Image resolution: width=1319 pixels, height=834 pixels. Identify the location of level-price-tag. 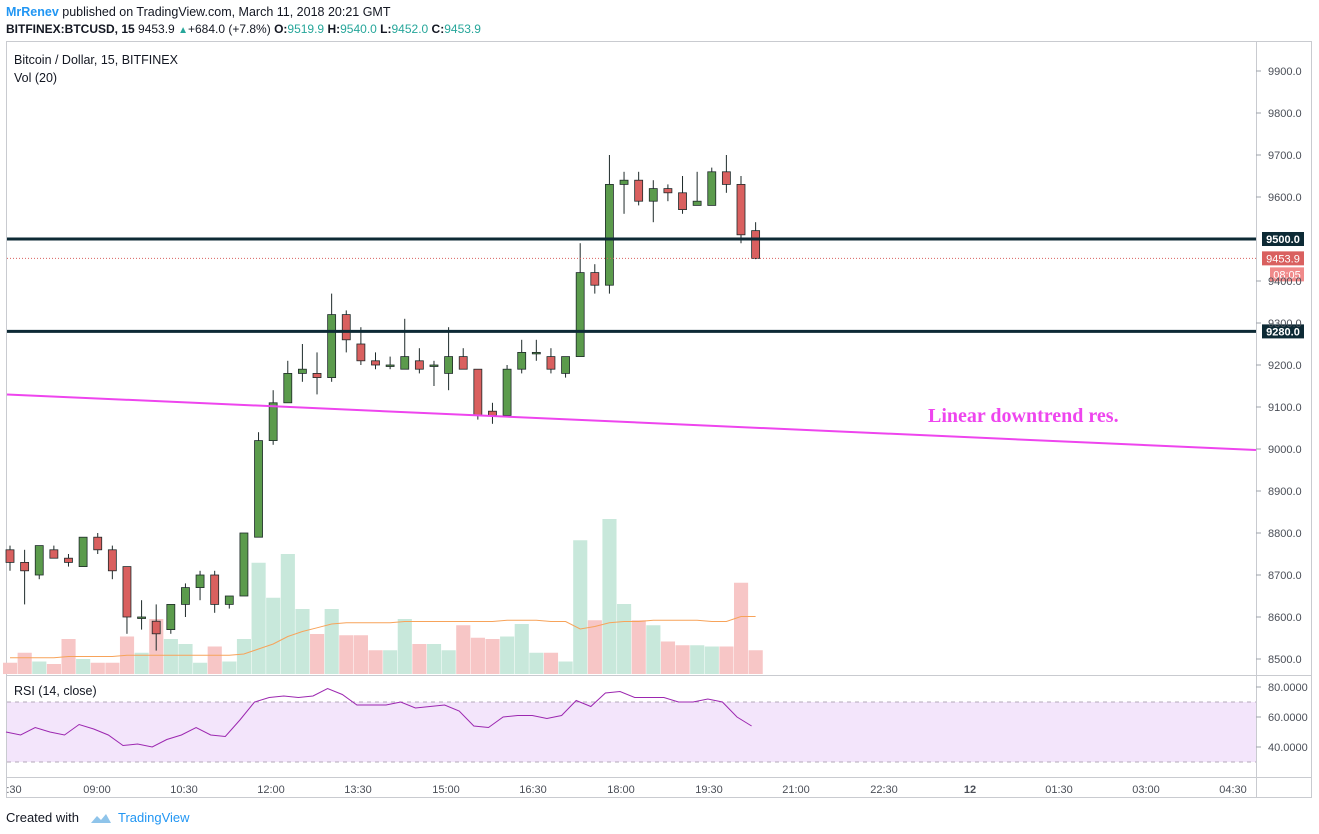
(1283, 239).